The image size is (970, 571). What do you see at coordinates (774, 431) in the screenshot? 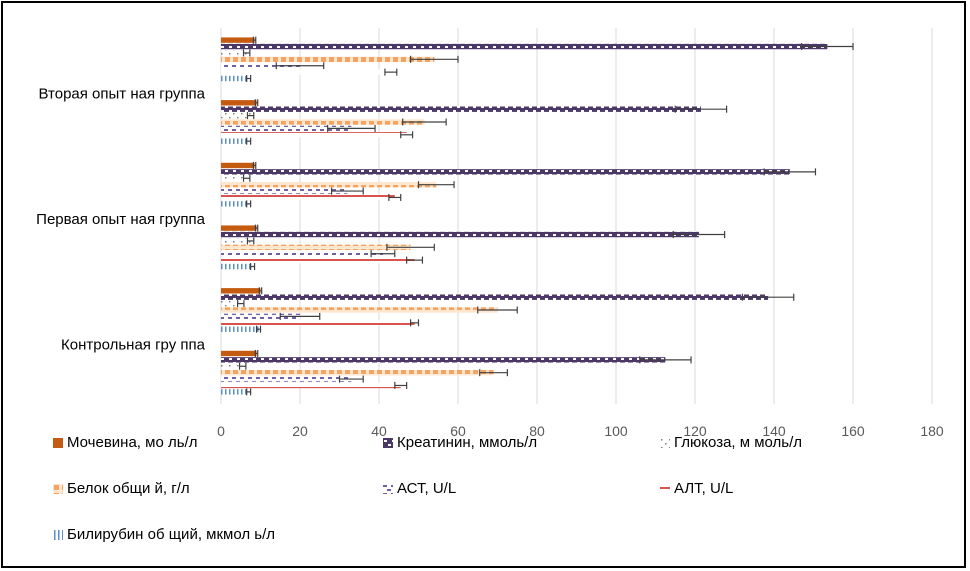
I see `x-tick-label: 140` at bounding box center [774, 431].